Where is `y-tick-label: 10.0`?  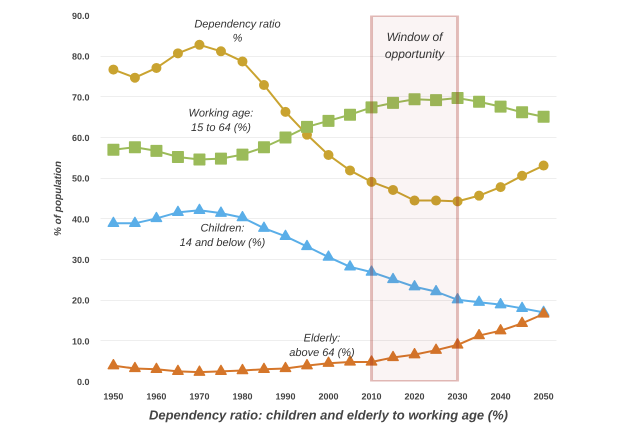 y-tick-label: 10.0 is located at coordinates (81, 341).